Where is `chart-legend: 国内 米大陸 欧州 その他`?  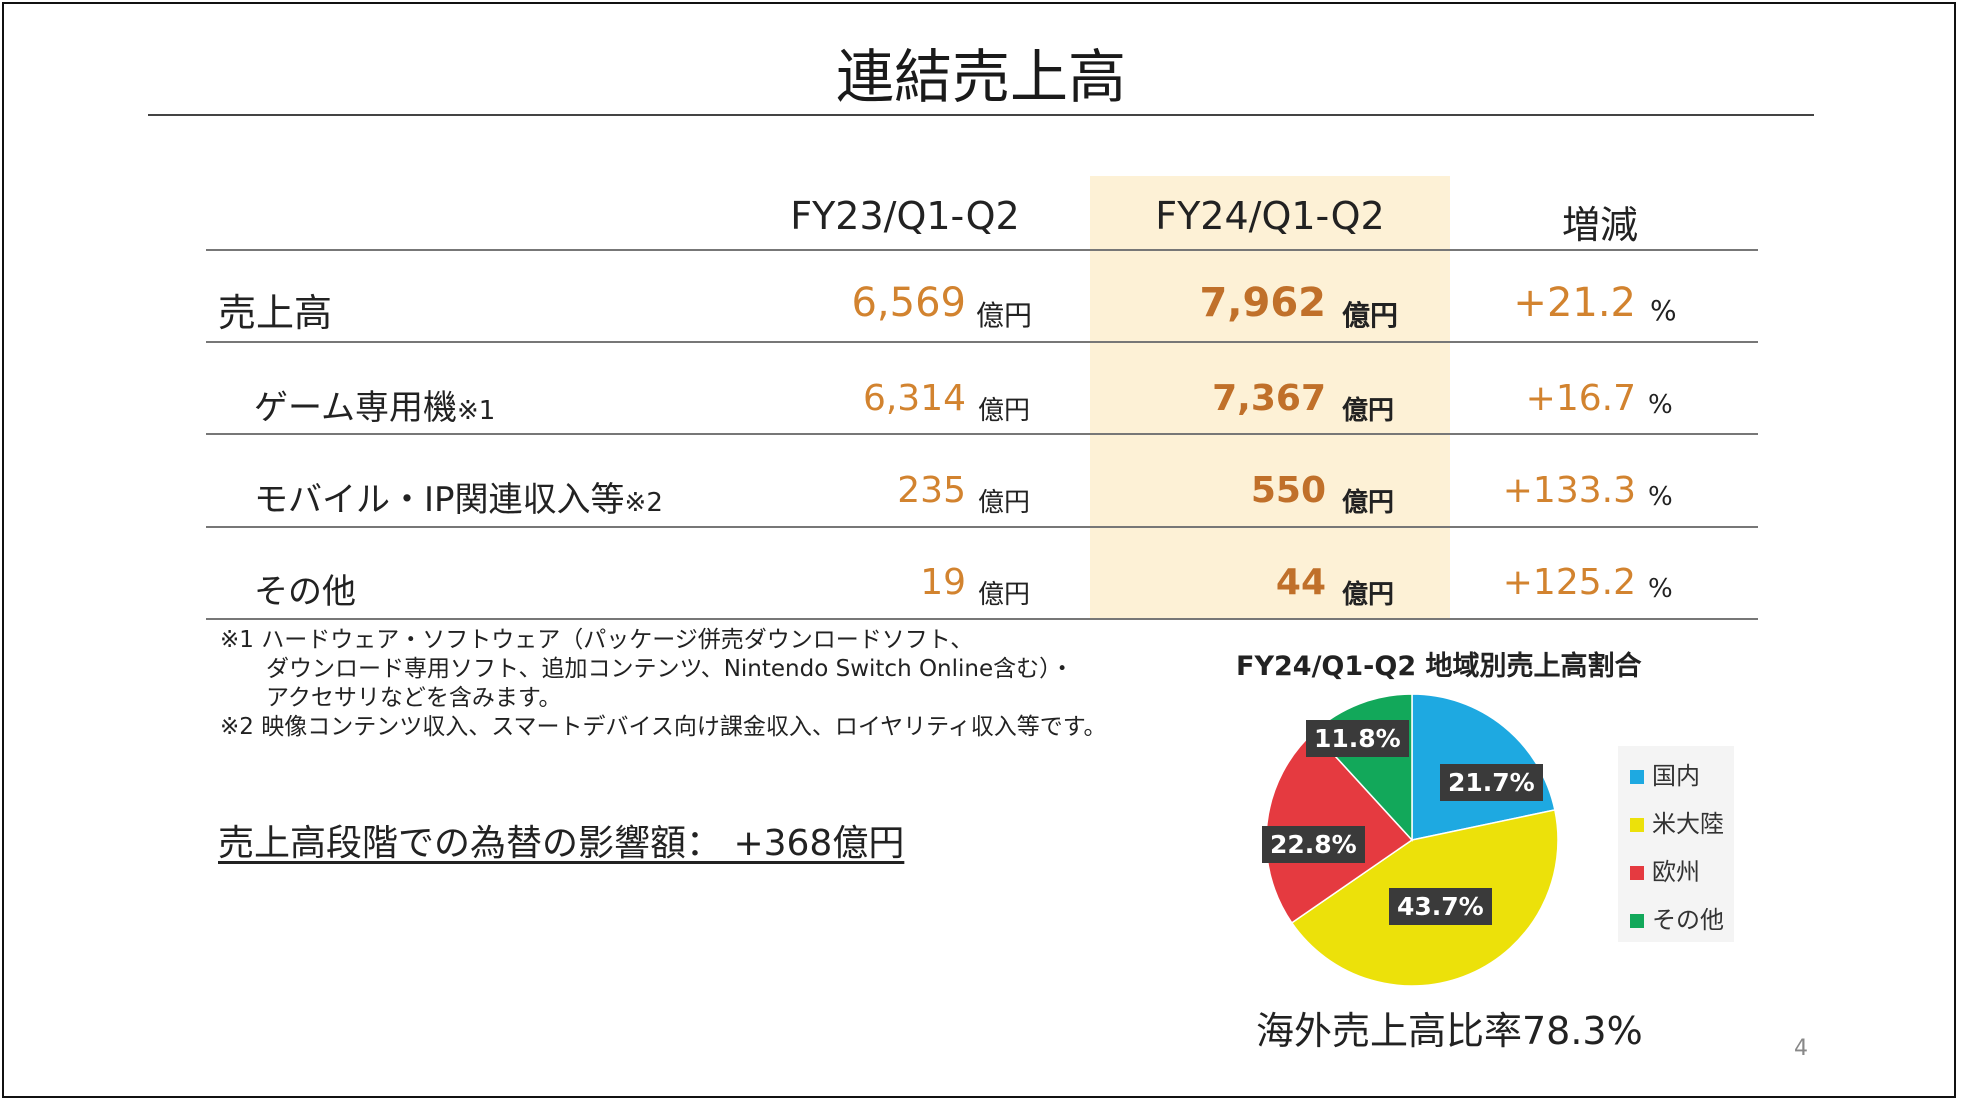 chart-legend: 国内 米大陸 欧州 その他 is located at coordinates (1676, 844).